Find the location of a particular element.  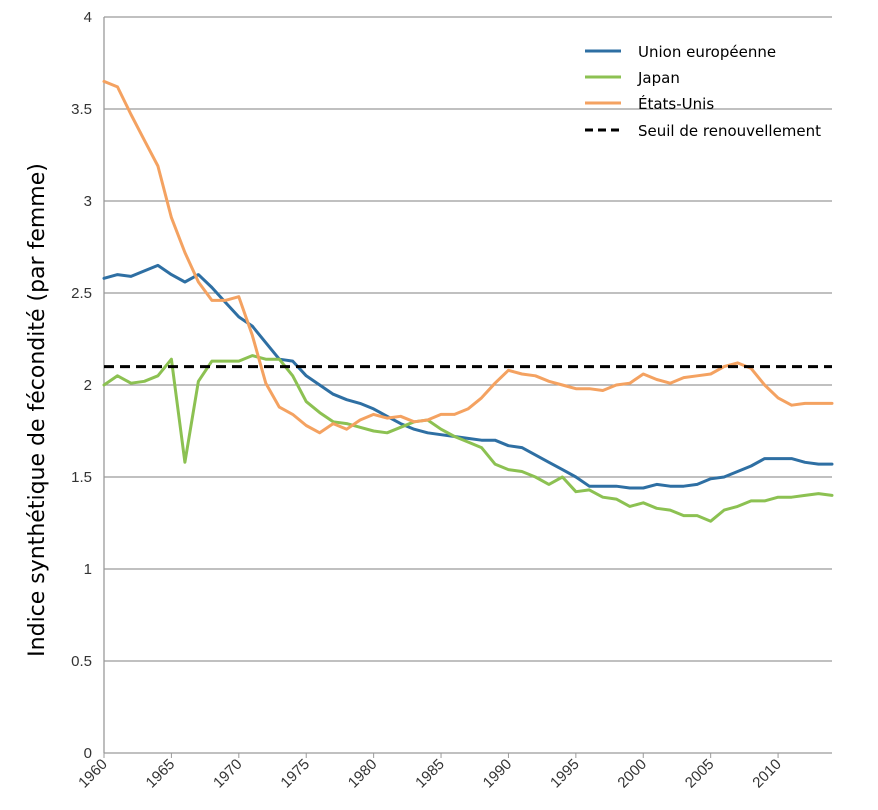

y-tick-label: 0 is located at coordinates (88, 753).